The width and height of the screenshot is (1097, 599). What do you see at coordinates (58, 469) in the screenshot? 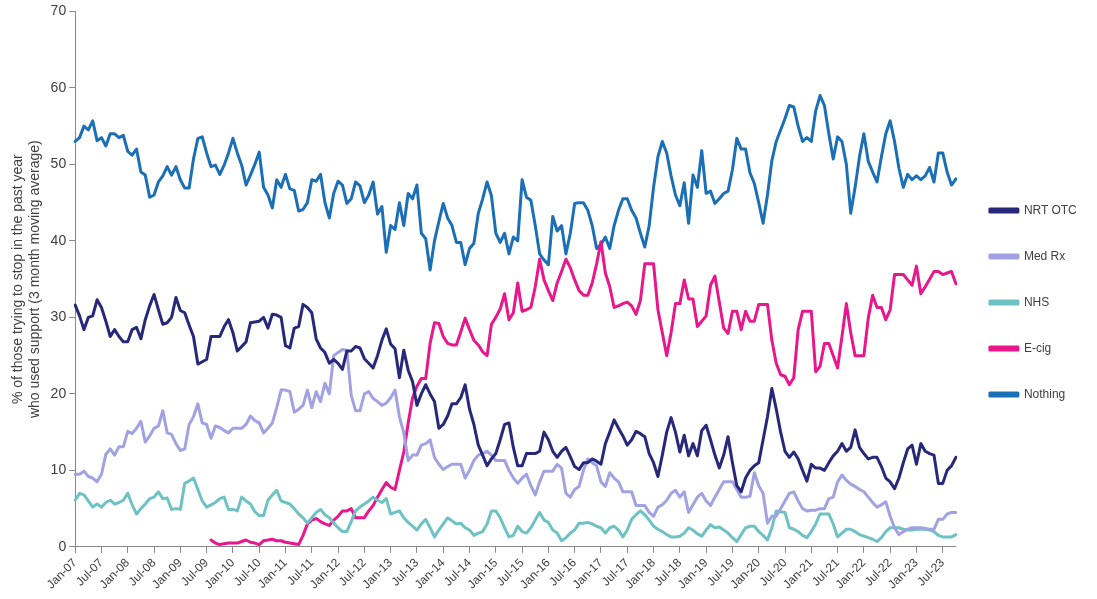
I see `y-tick-label: 10` at bounding box center [58, 469].